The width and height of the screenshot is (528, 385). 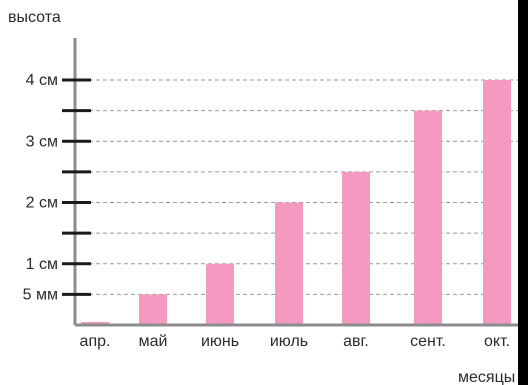 What do you see at coordinates (356, 248) in the screenshot?
I see `bar-авг.` at bounding box center [356, 248].